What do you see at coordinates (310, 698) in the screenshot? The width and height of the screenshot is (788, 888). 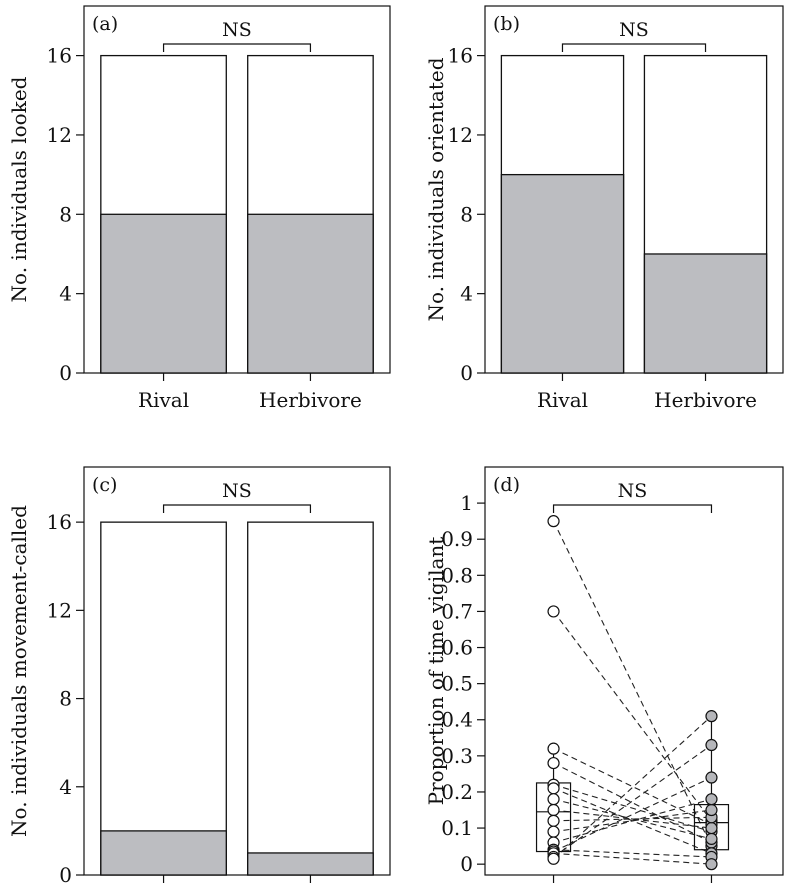 I see `bar-total-herbivore` at bounding box center [310, 698].